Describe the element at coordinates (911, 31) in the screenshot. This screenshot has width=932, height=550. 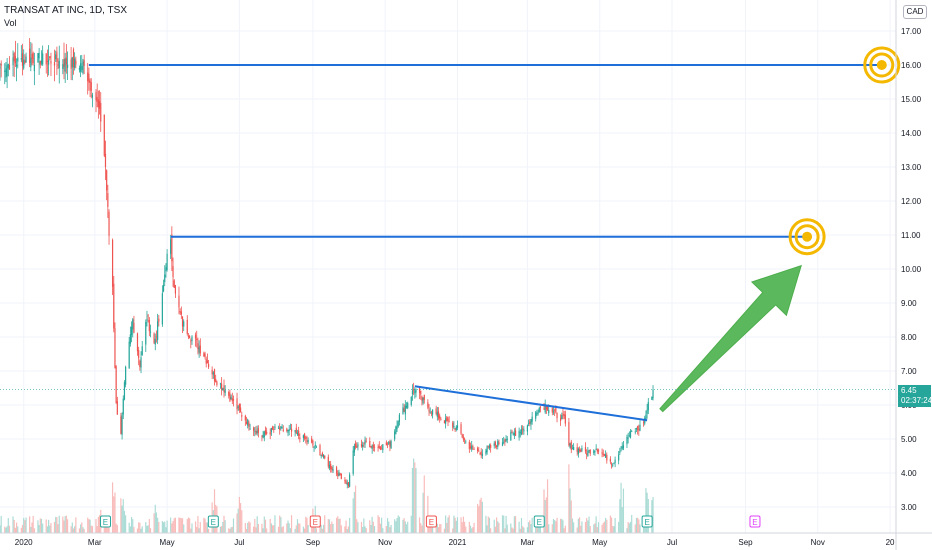
I see `y-tick-label: 17.00` at that location.